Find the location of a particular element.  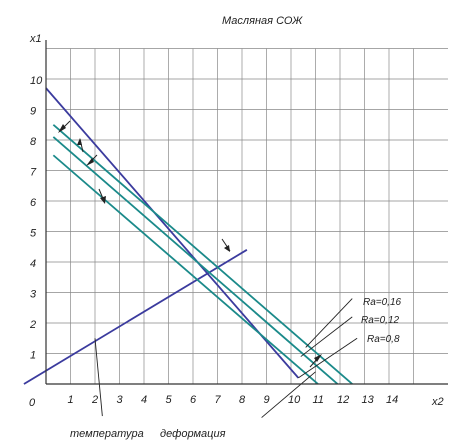

x-axis-label: x2 is located at coordinates (437, 402).